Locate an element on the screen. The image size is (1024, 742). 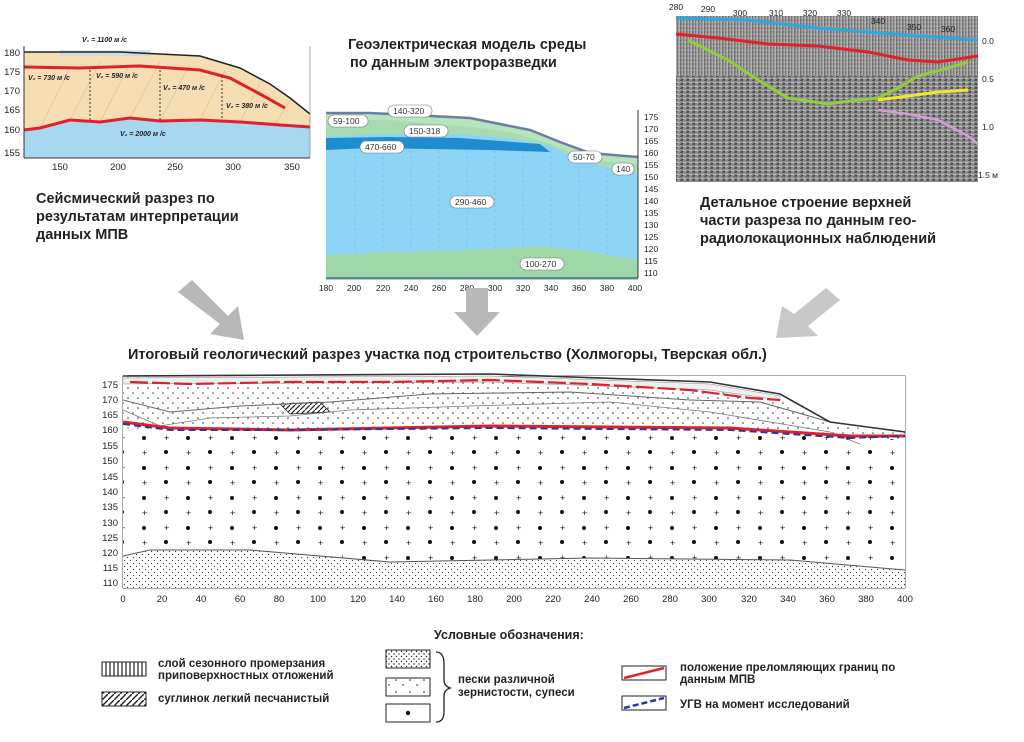
sand-medium-swatch is located at coordinates (408, 687).